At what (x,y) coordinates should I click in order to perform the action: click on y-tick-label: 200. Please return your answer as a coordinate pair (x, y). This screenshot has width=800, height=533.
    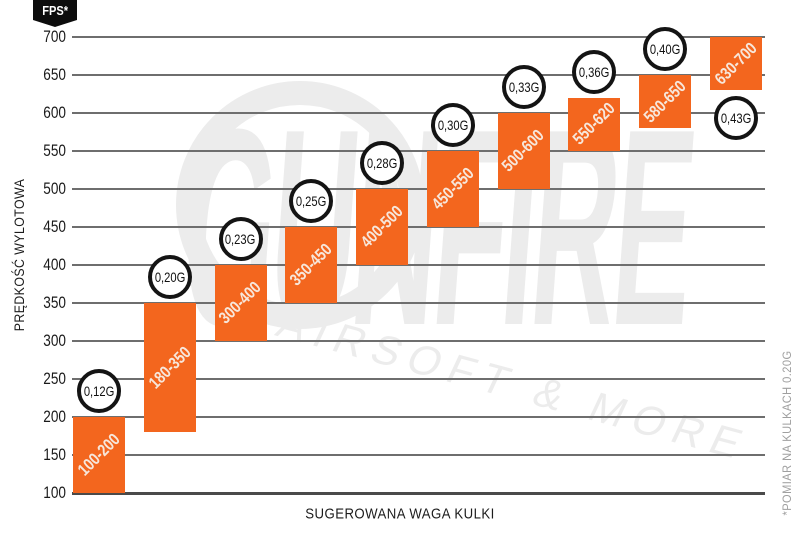
    Looking at the image, I should click on (54, 416).